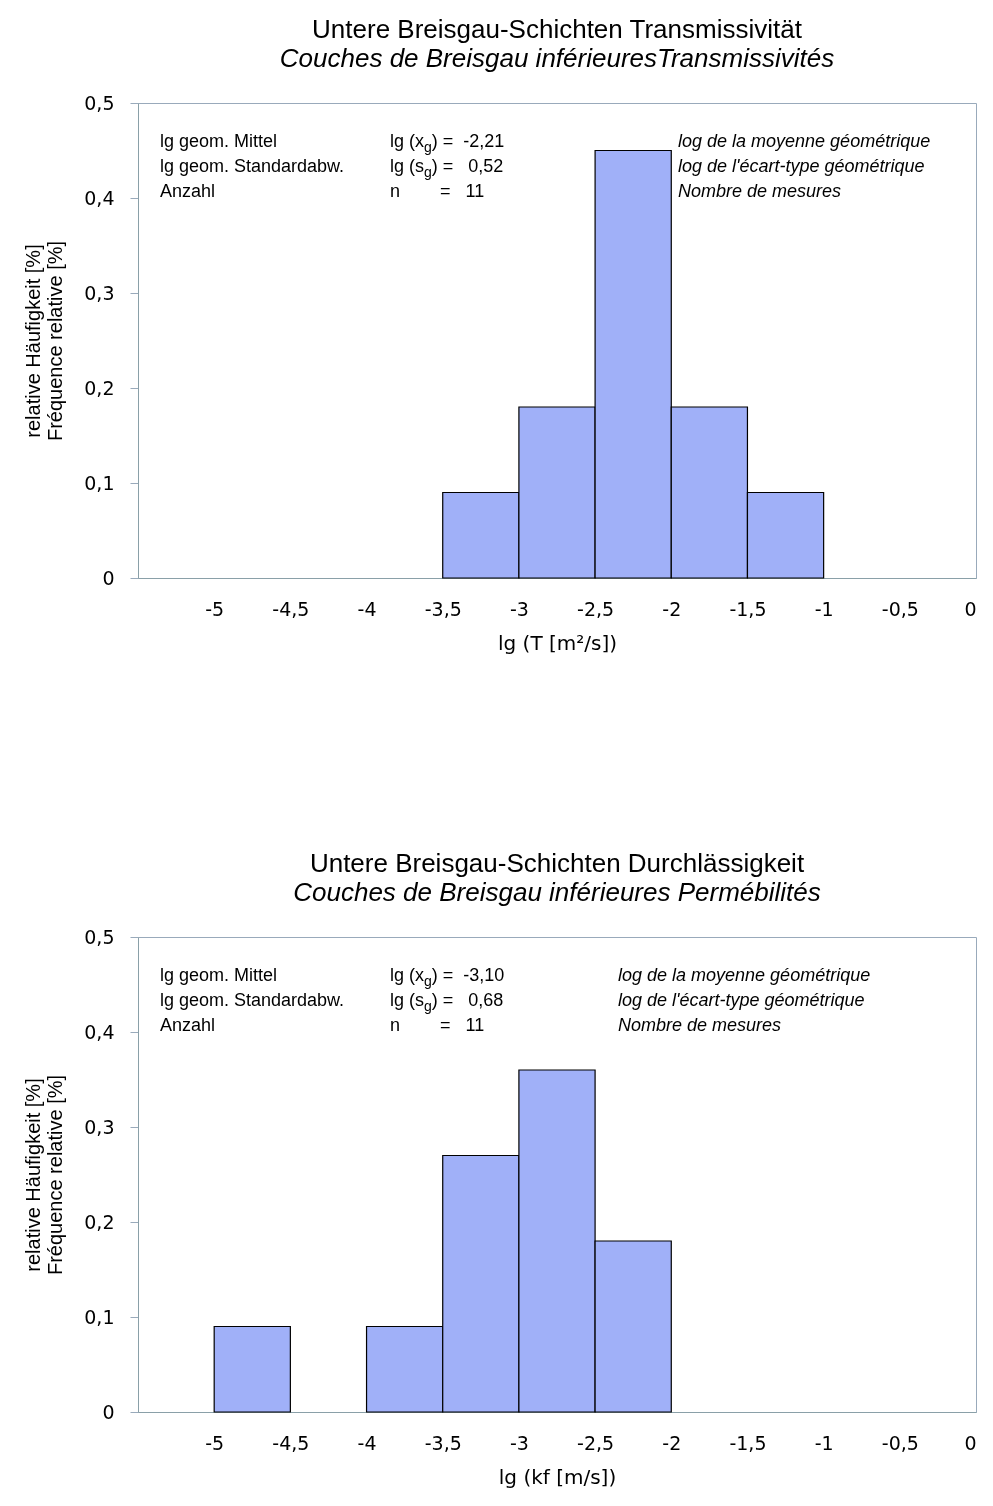  Describe the element at coordinates (447, 168) in the screenshot. I see `annotation: lg (s$_{g}$) = 0,52` at that location.